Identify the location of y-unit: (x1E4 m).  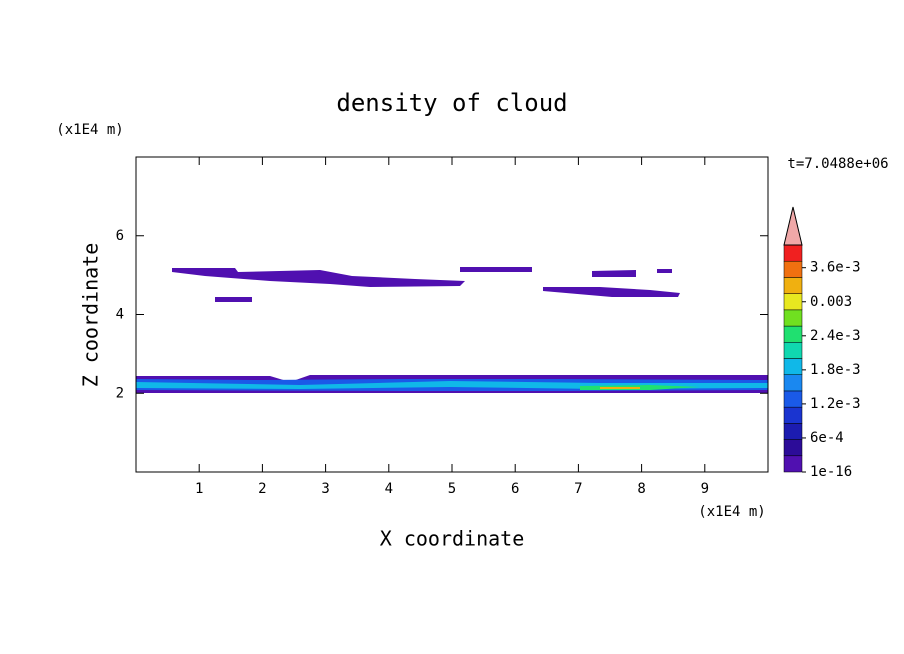
(89, 130).